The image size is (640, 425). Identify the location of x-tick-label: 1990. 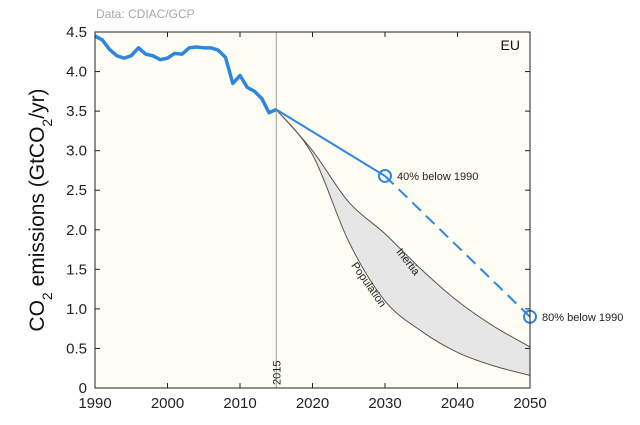
(94, 403).